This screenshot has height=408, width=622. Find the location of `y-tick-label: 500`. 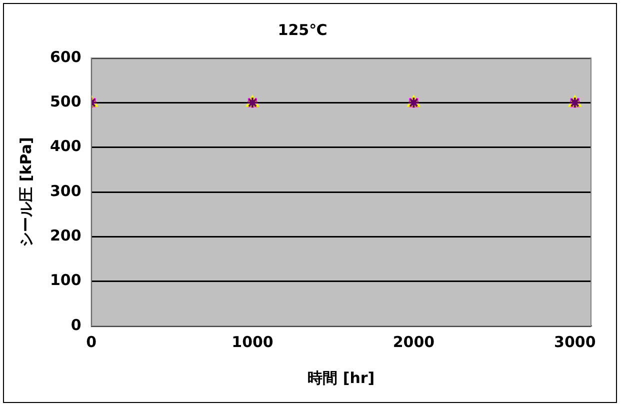

y-tick-label: 500 is located at coordinates (66, 101).